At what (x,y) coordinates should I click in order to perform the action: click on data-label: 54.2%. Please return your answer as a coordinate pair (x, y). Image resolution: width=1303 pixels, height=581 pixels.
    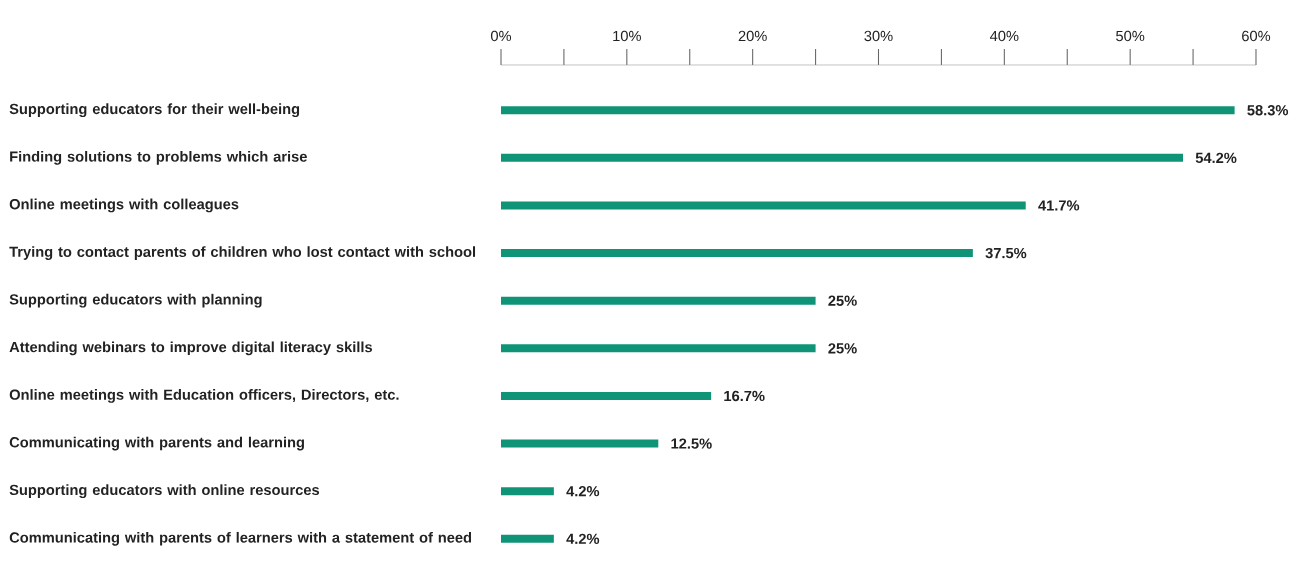
    Looking at the image, I should click on (1216, 158).